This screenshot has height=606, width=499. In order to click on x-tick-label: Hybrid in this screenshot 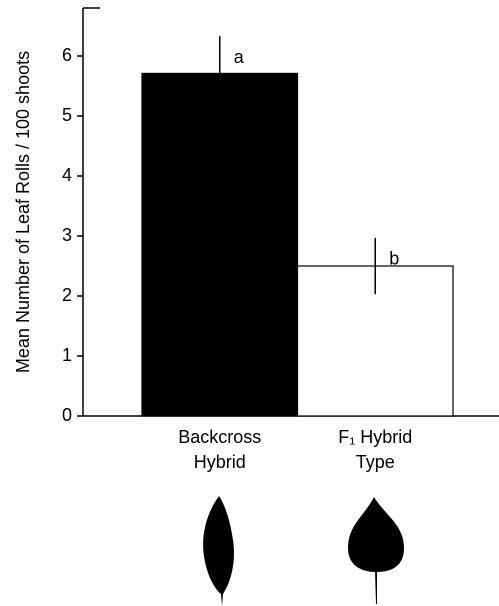, I will do `click(220, 462)`.